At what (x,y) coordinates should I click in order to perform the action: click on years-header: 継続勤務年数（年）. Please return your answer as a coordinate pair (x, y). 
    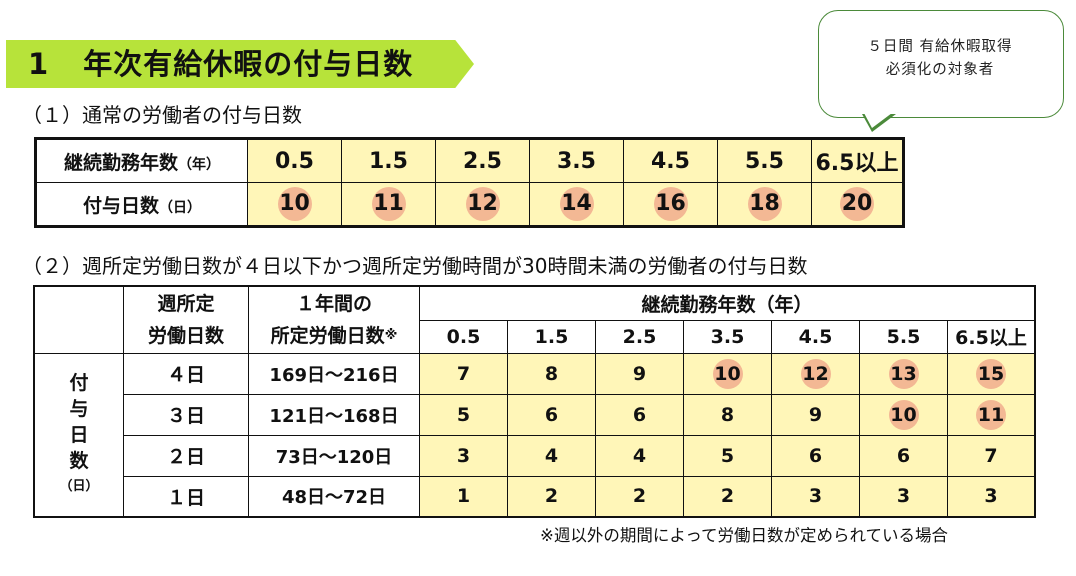
    Looking at the image, I should click on (141, 160).